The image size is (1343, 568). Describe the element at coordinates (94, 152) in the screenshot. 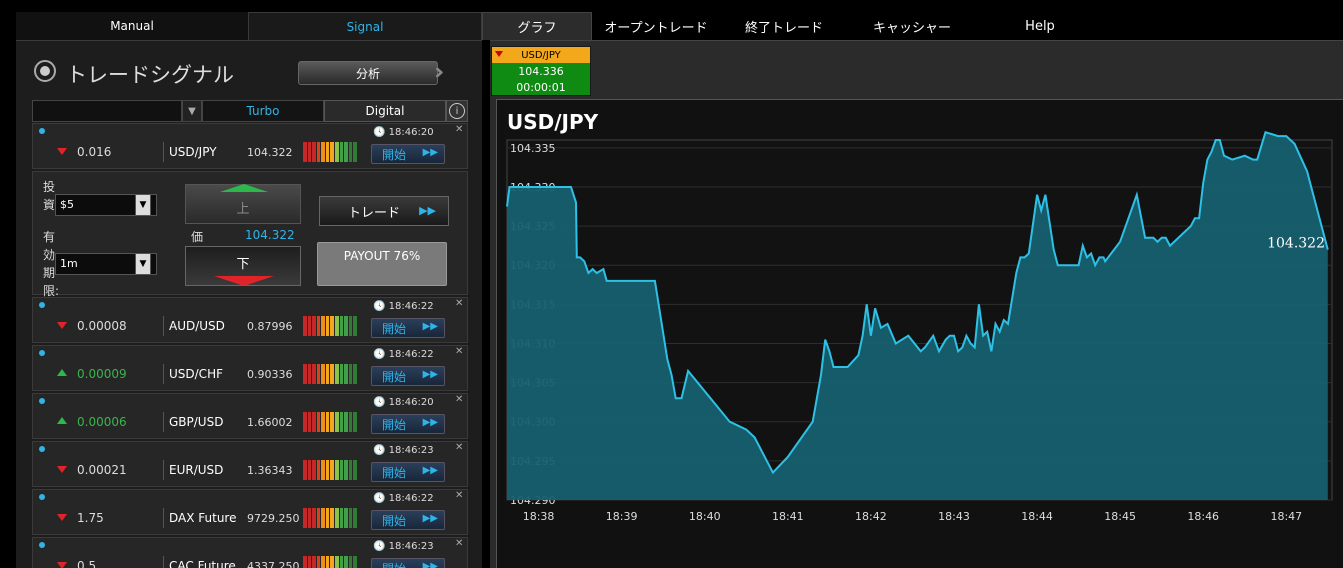

I see `signal-change: 0.016` at that location.